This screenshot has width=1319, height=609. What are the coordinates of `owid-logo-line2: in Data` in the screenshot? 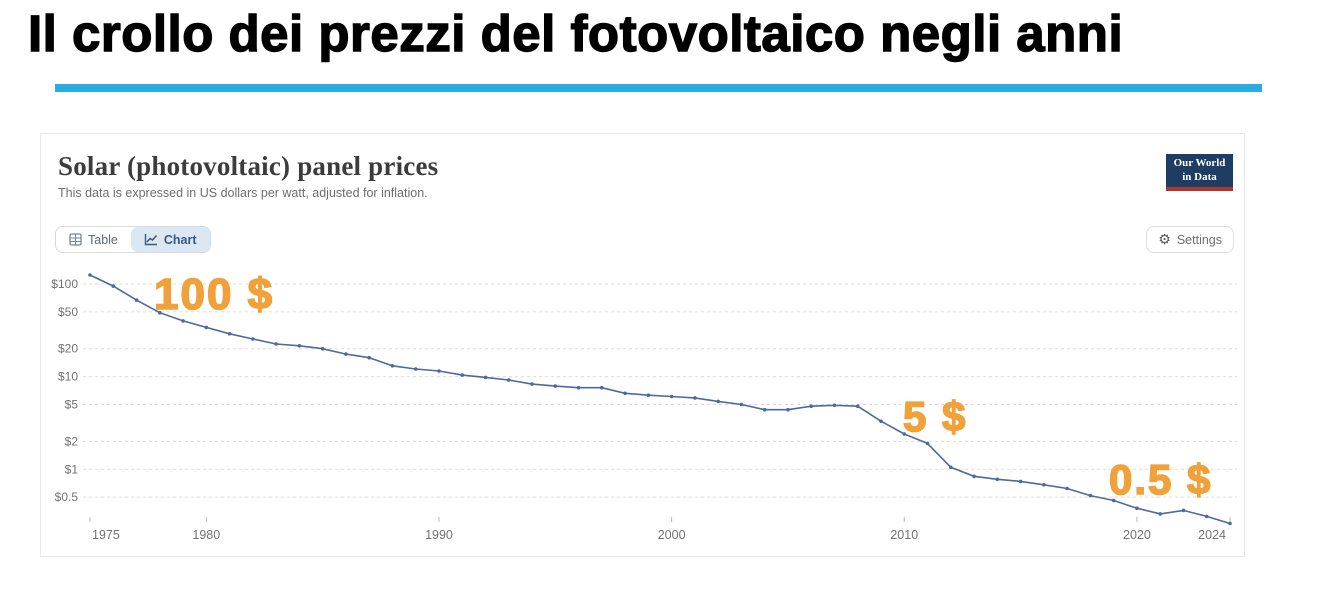 It's located at (1199, 176).